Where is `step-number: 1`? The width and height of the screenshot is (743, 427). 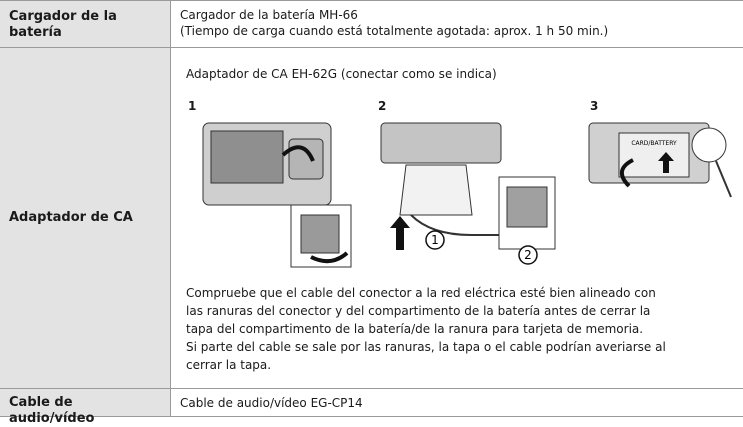
step-number: 1 is located at coordinates (192, 106).